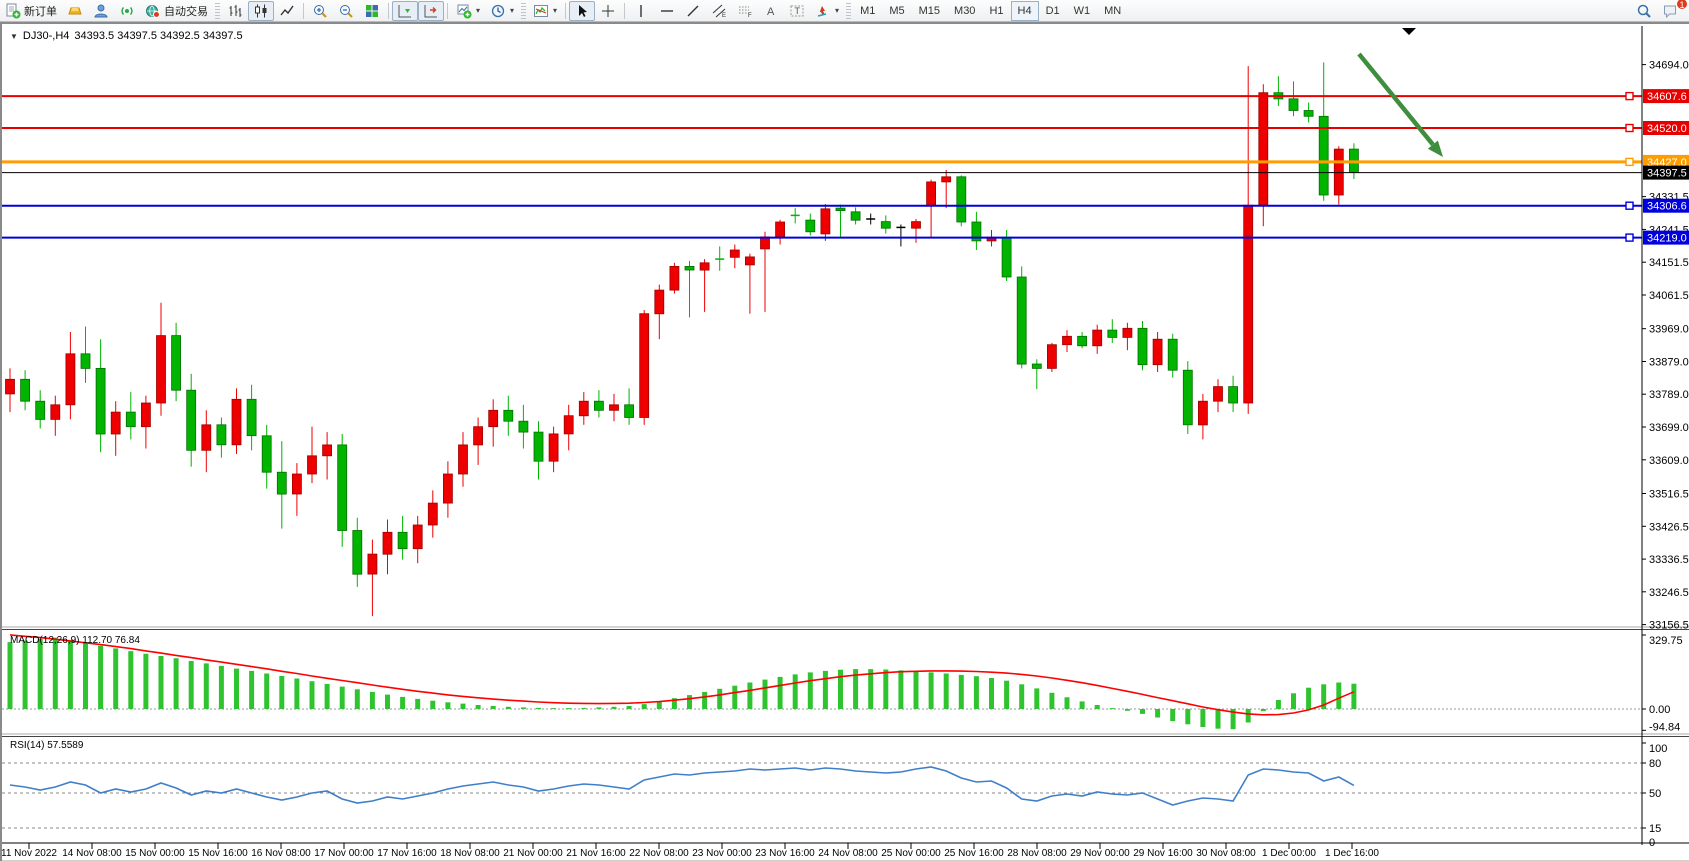  I want to click on auto-scroll-button, so click(405, 10).